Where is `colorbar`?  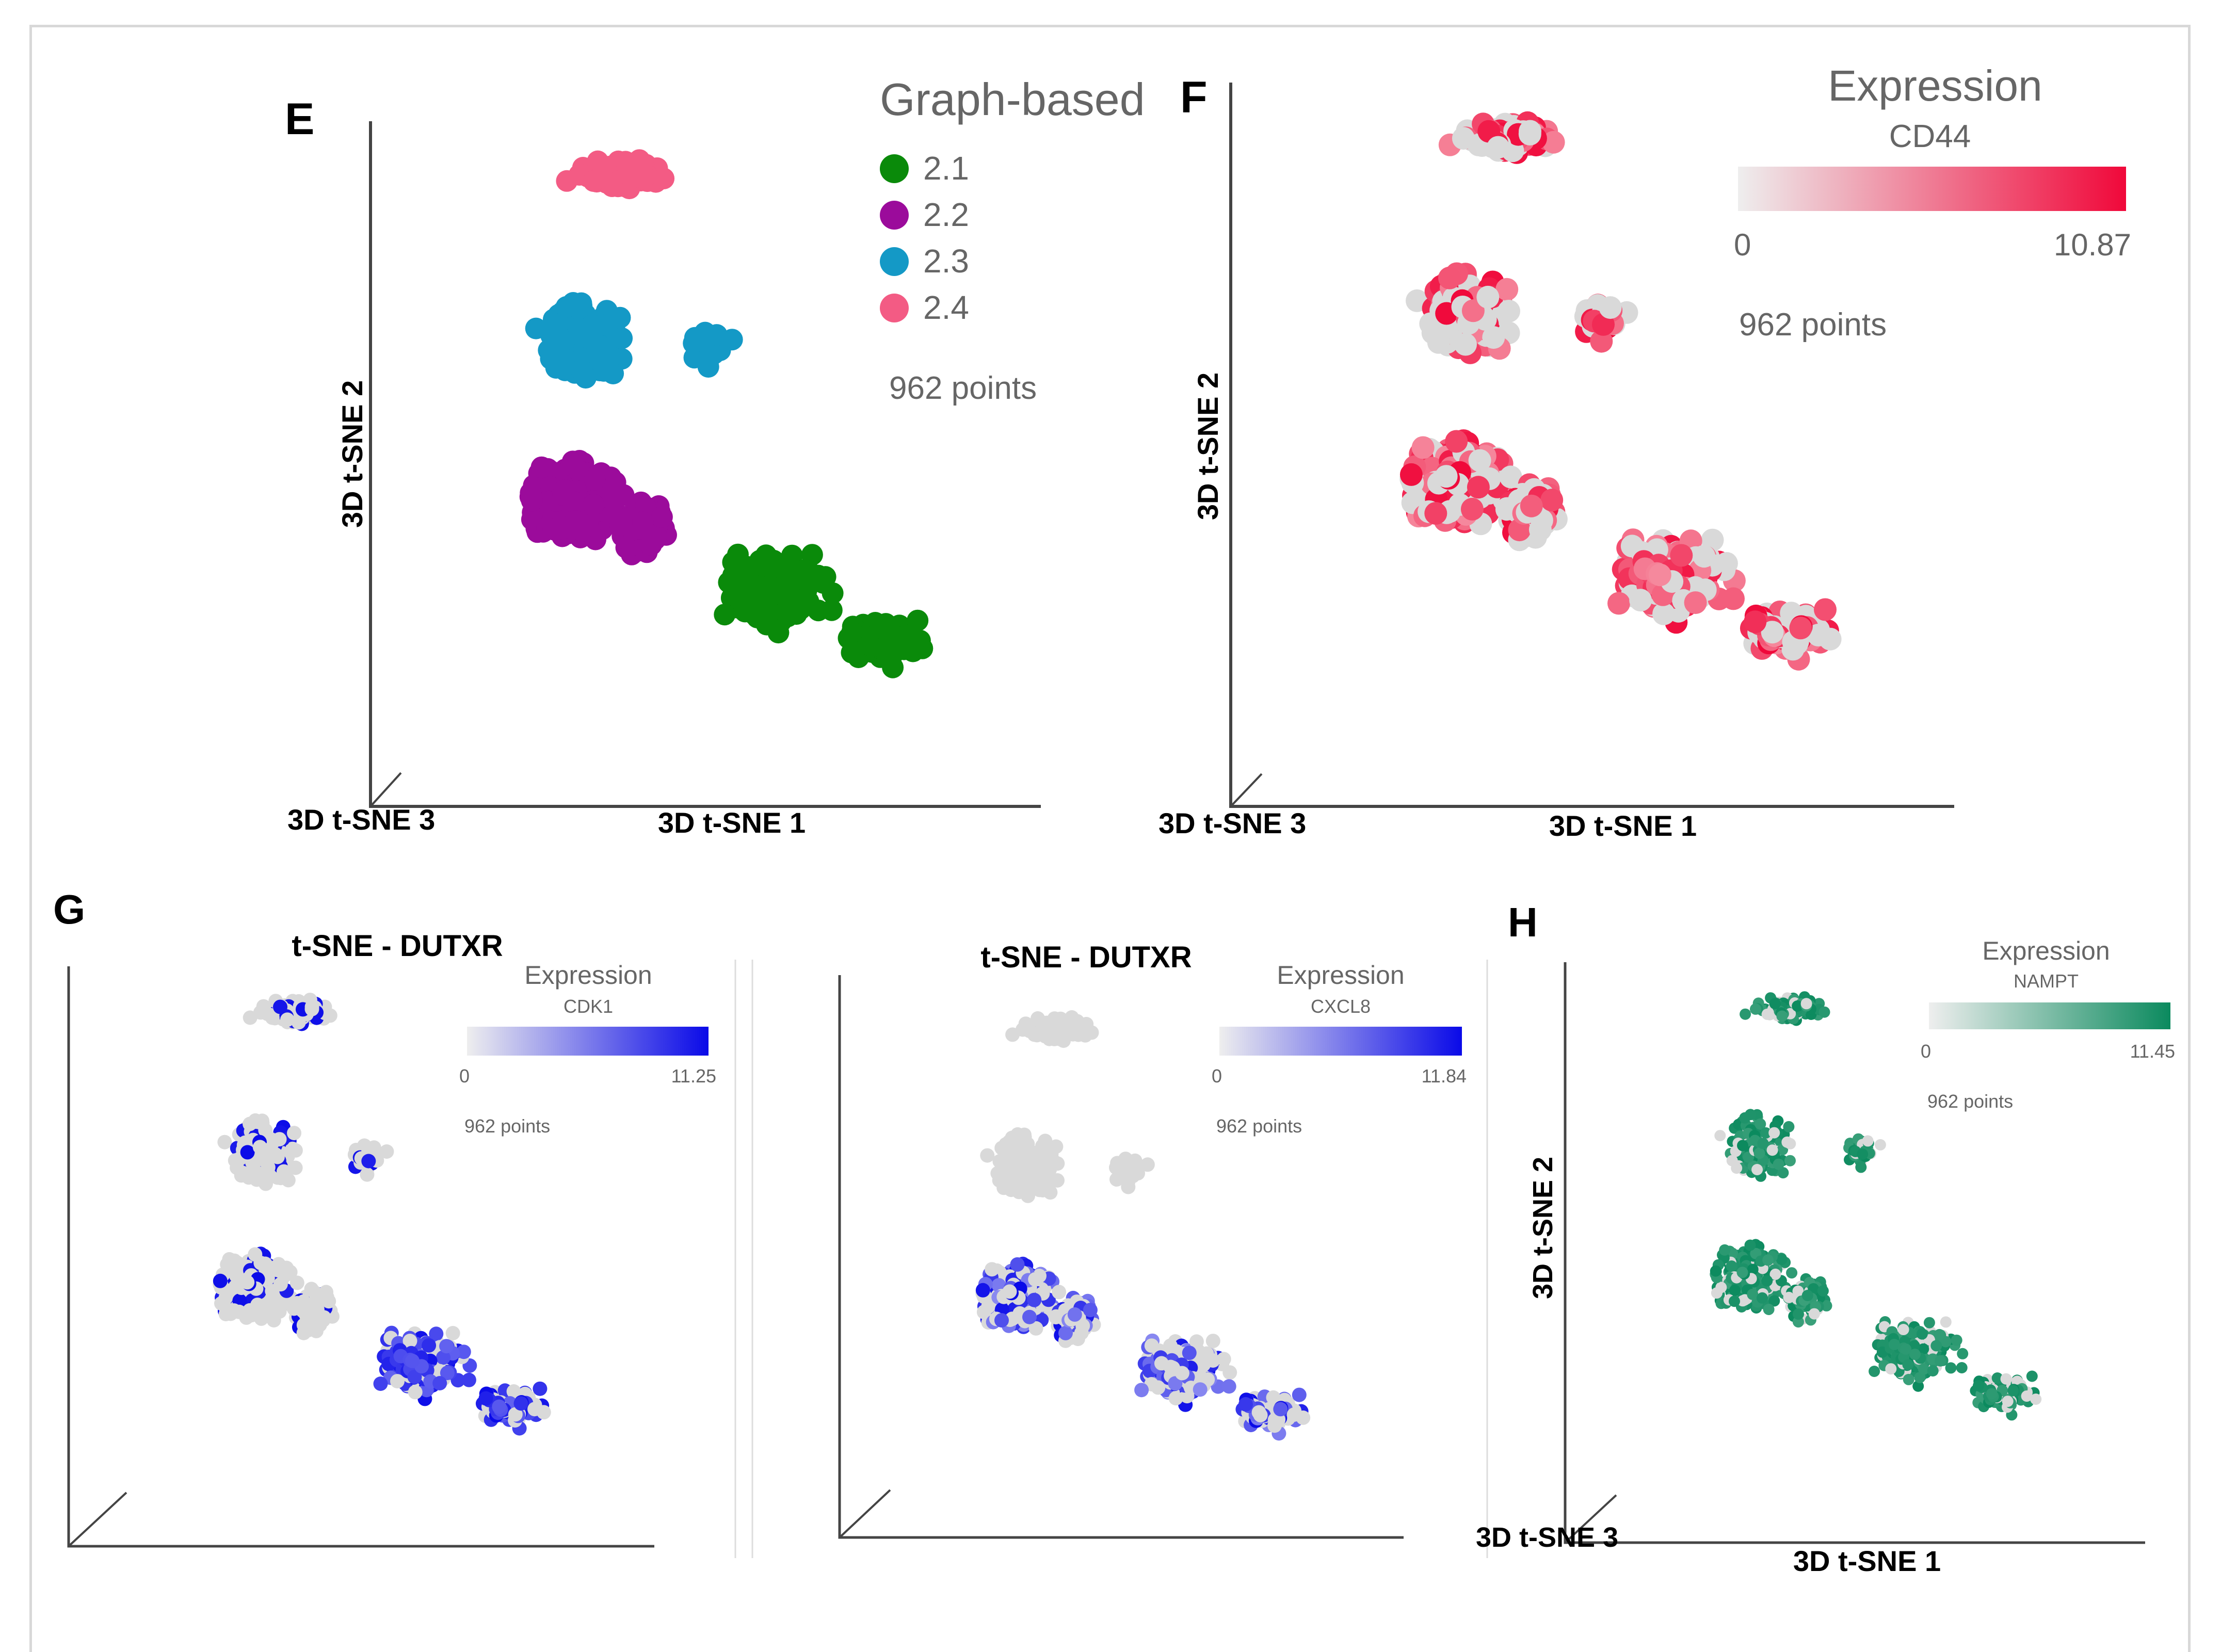
colorbar is located at coordinates (588, 1041).